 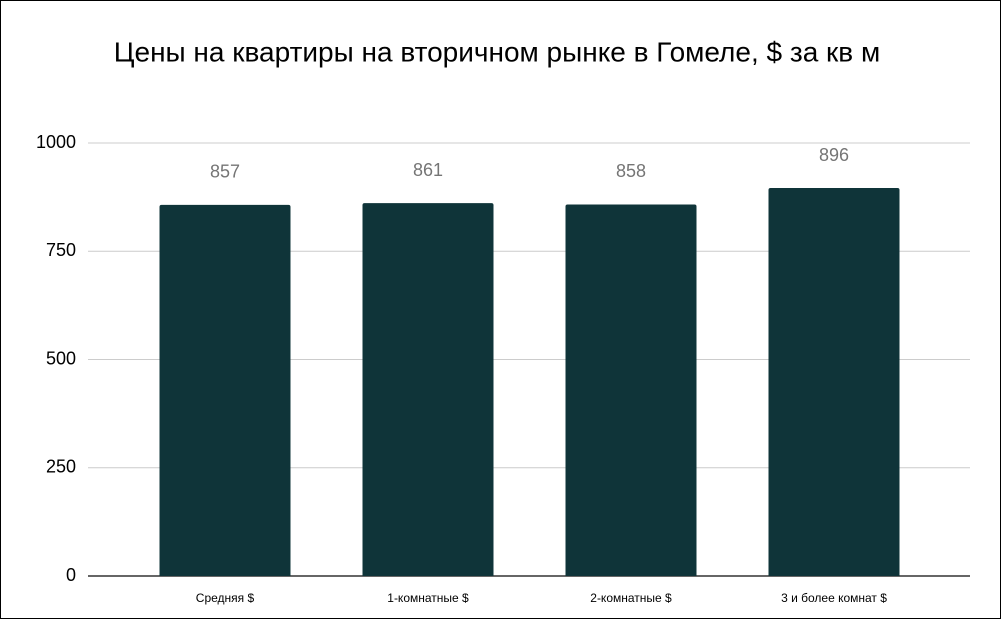 What do you see at coordinates (61, 358) in the screenshot?
I see `y-tick-label: 500` at bounding box center [61, 358].